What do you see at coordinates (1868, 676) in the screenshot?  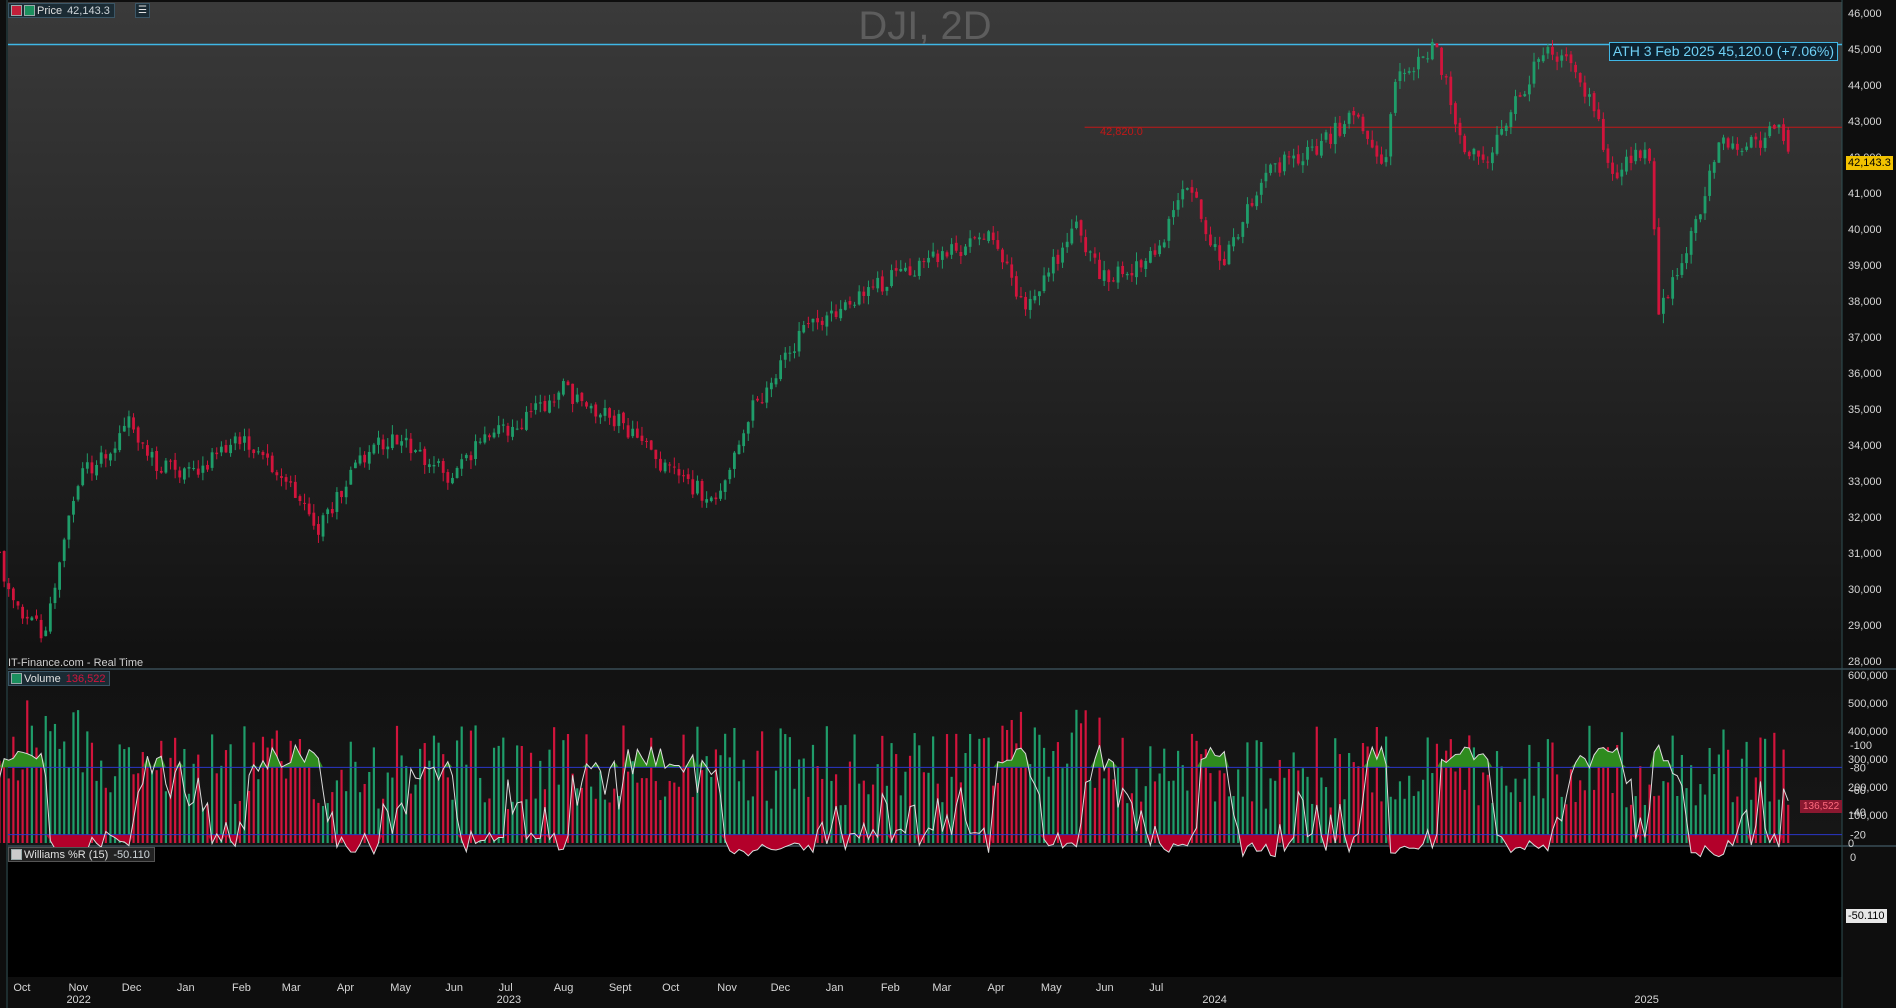 I see `volume-tick-label: 600,000` at bounding box center [1868, 676].